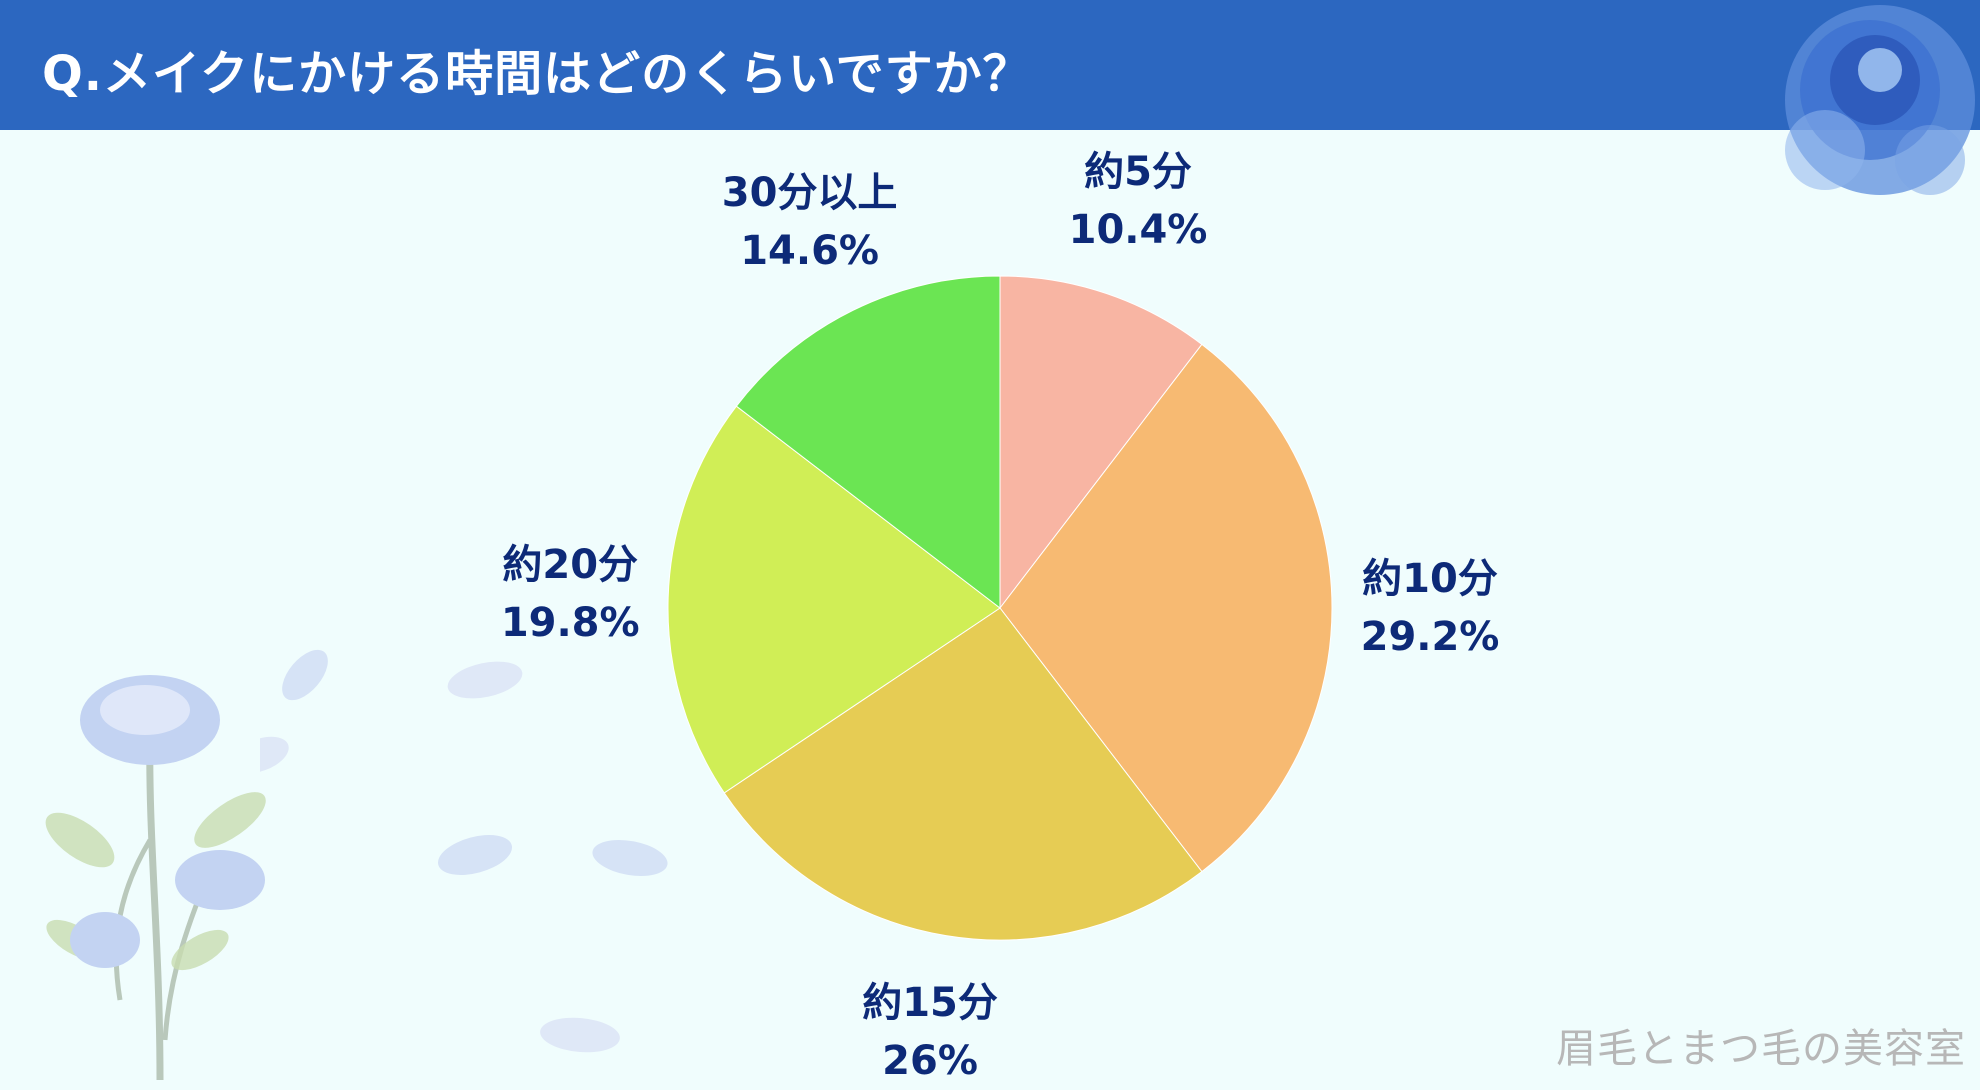  Describe the element at coordinates (1138, 201) in the screenshot. I see `pie-label-5-min: 約5分 10.4%` at that location.